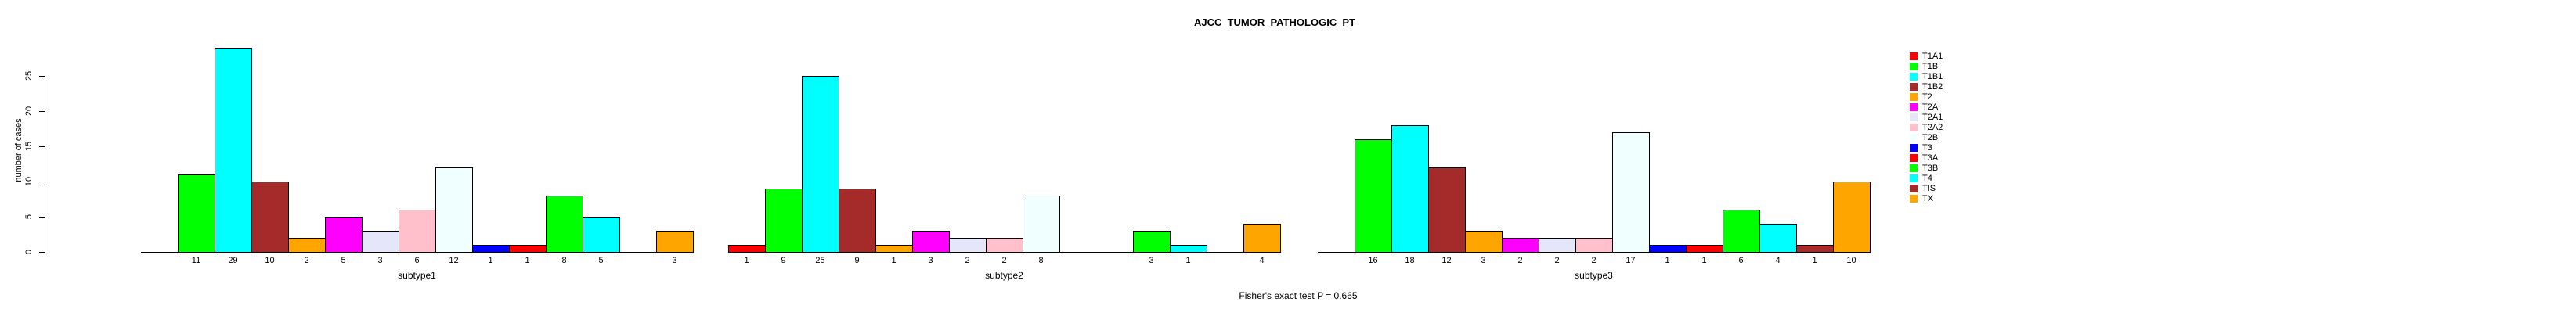  I want to click on legend-label-T2: T2, so click(1927, 97).